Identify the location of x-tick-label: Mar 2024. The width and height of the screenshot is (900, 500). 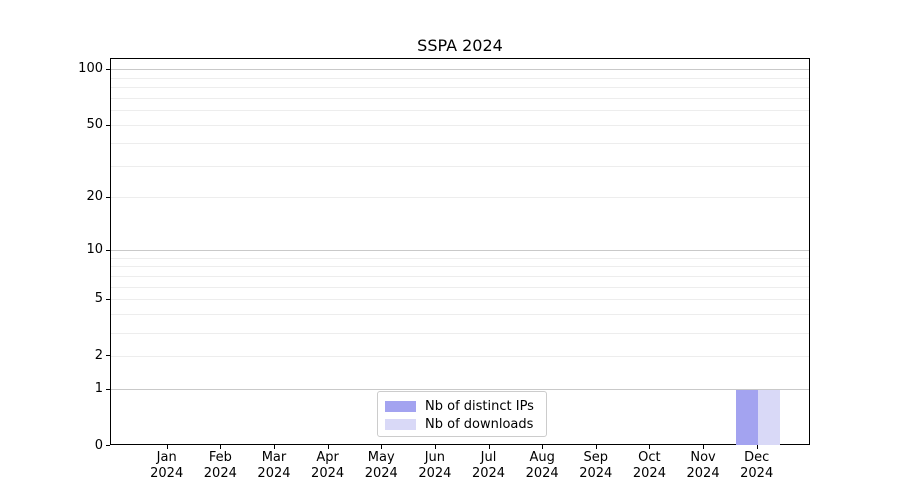
(274, 466).